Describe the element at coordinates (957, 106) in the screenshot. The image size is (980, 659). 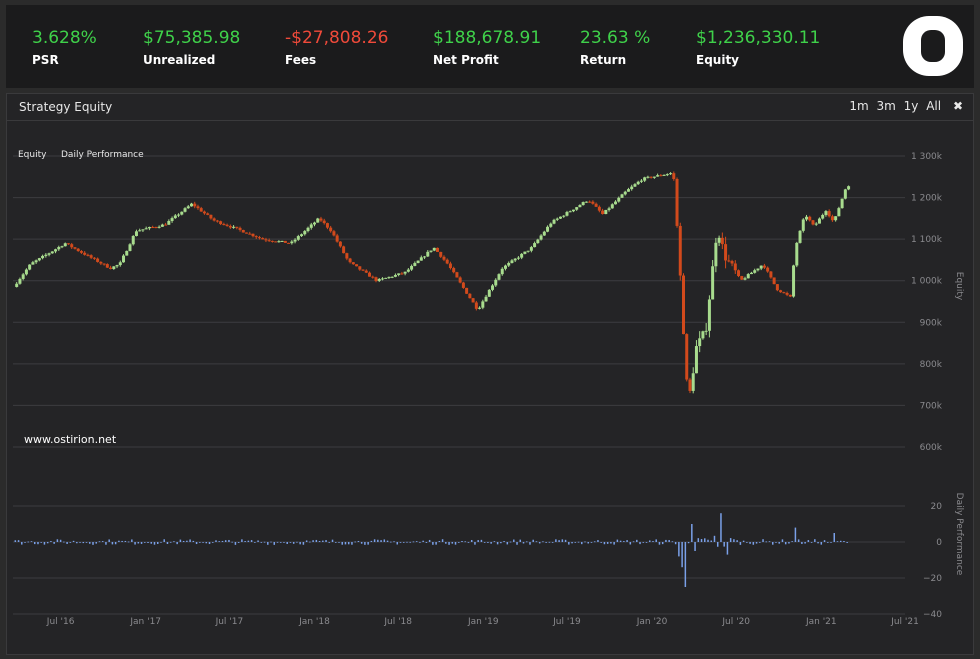
I see `close-icon: ✖` at that location.